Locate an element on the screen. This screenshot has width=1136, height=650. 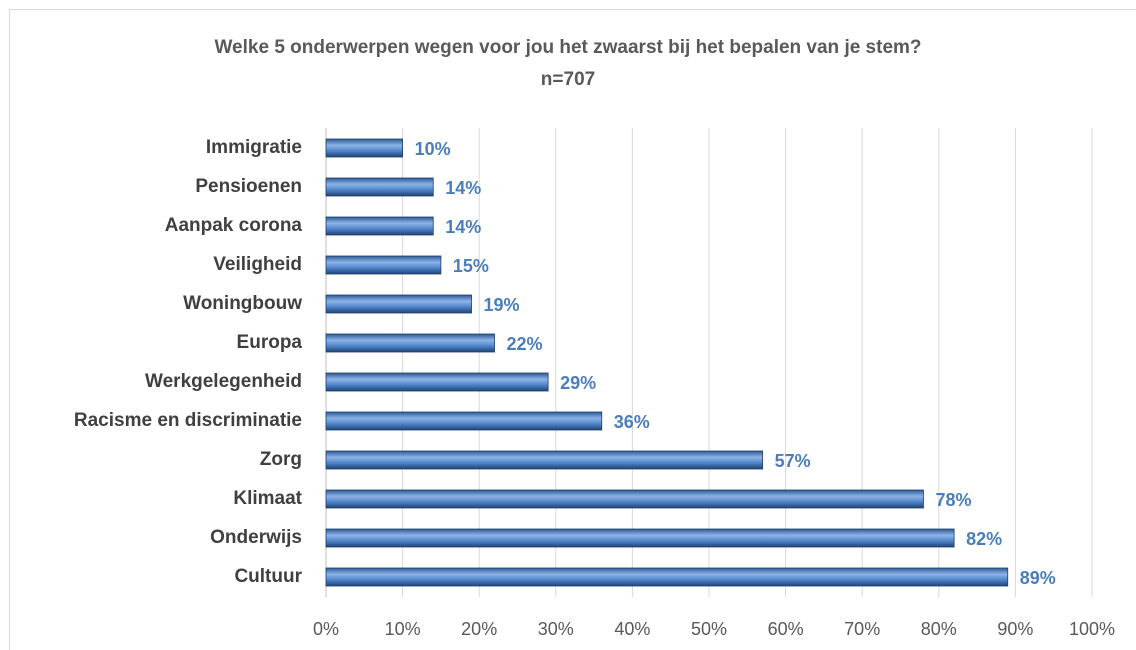
y-tick-label: Zorg is located at coordinates (281, 459).